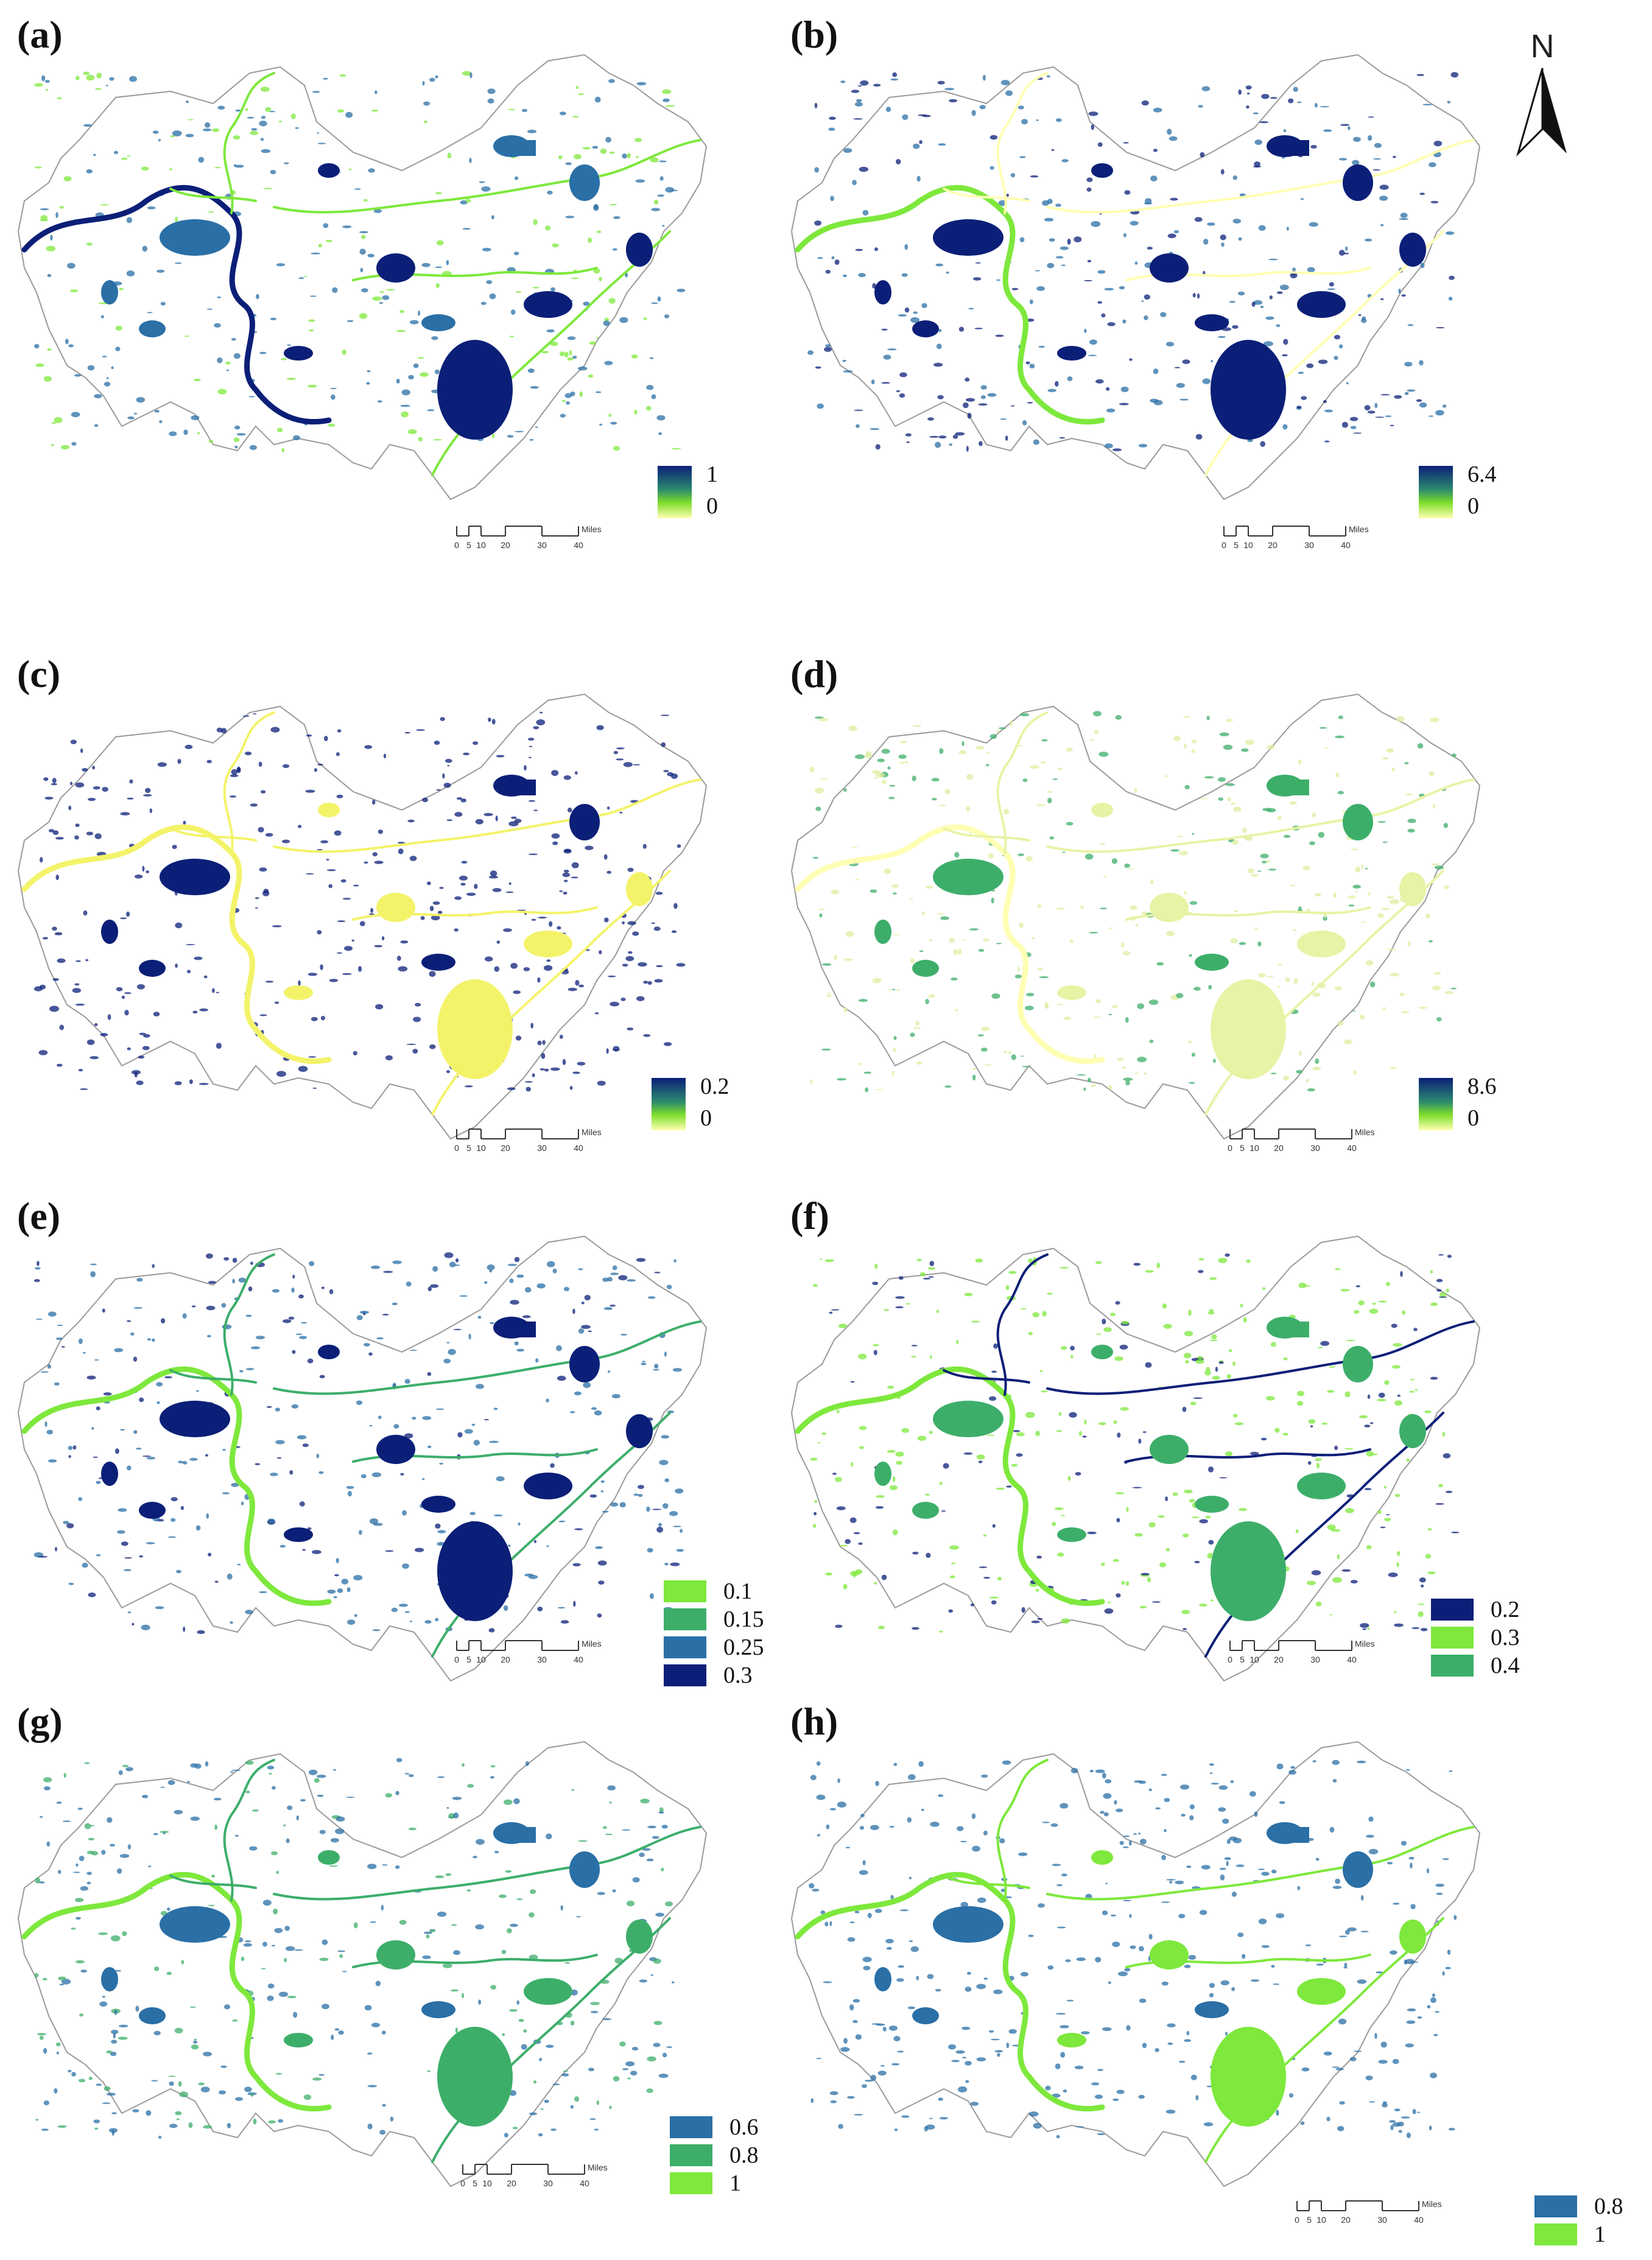 Image resolution: width=1652 pixels, height=2260 pixels. I want to click on legend: 0.2 0, so click(691, 1103).